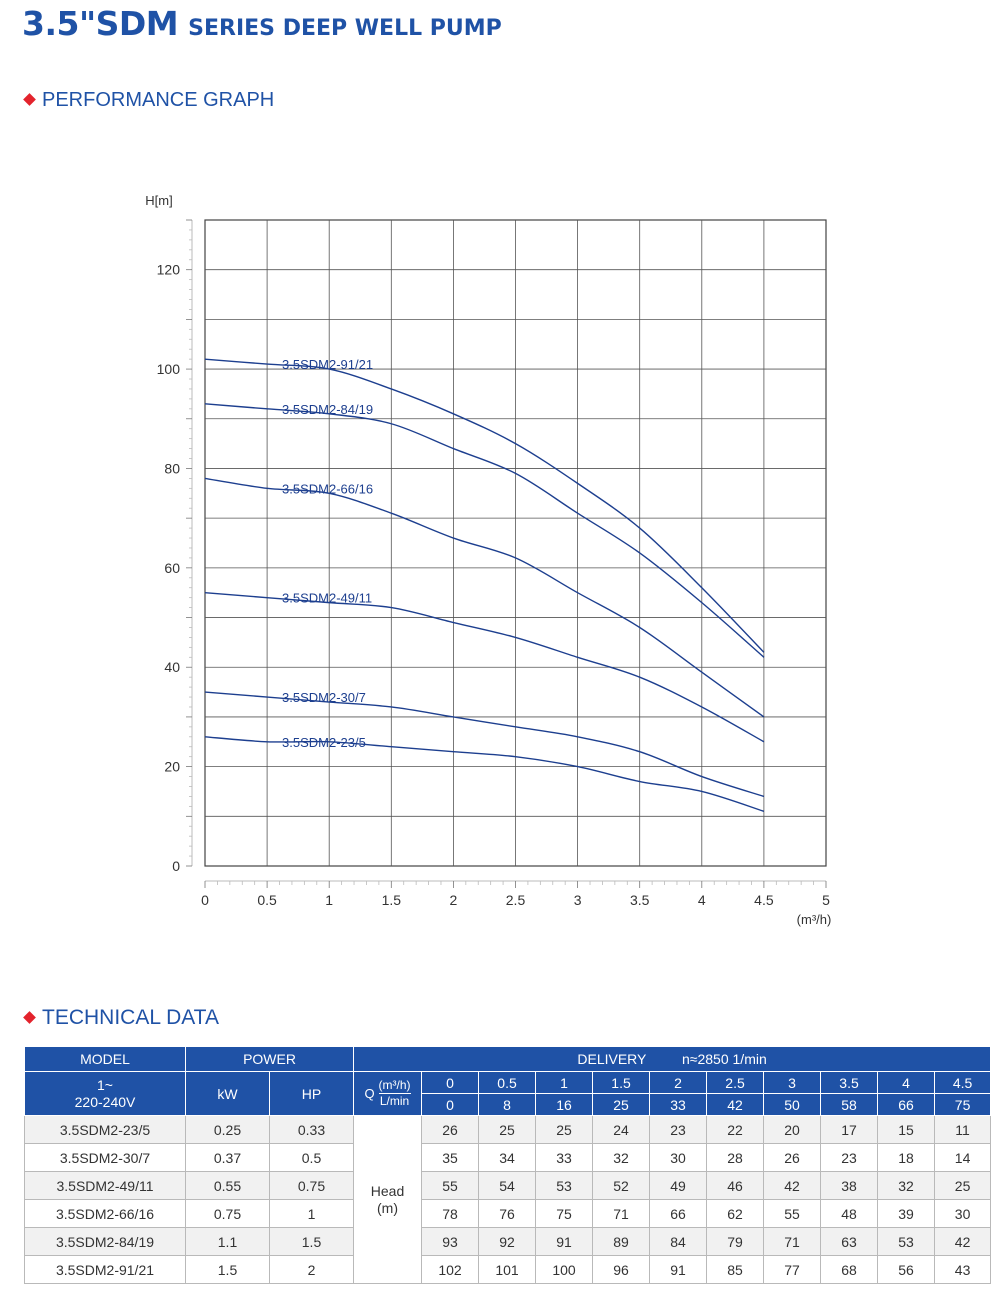 This screenshot has width=1006, height=1303. Describe the element at coordinates (269, 1059) in the screenshot. I see `power-header: POWER` at that location.